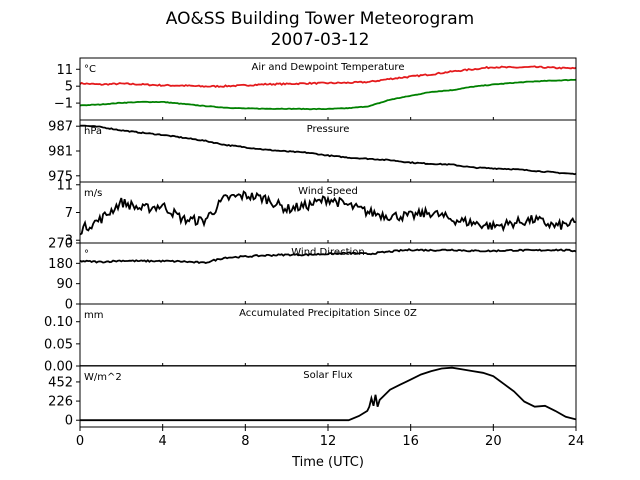 The width and height of the screenshot is (640, 480). I want to click on x-tick-label: 24, so click(576, 441).